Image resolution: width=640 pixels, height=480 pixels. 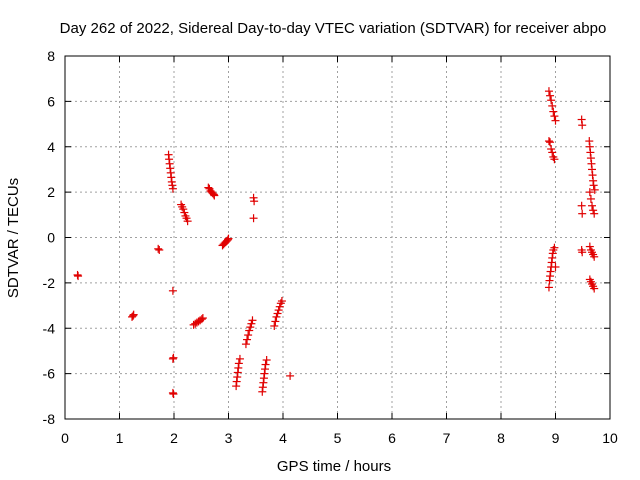 I want to click on x-axis-label: GPS time / hours, so click(x=334, y=466).